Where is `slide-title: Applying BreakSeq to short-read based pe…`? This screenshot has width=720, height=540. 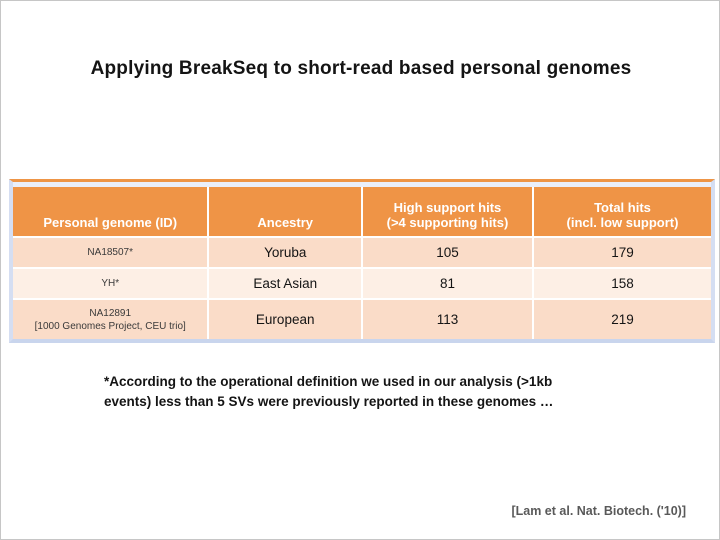 slide-title: Applying BreakSeq to short-read based pe… is located at coordinates (361, 68).